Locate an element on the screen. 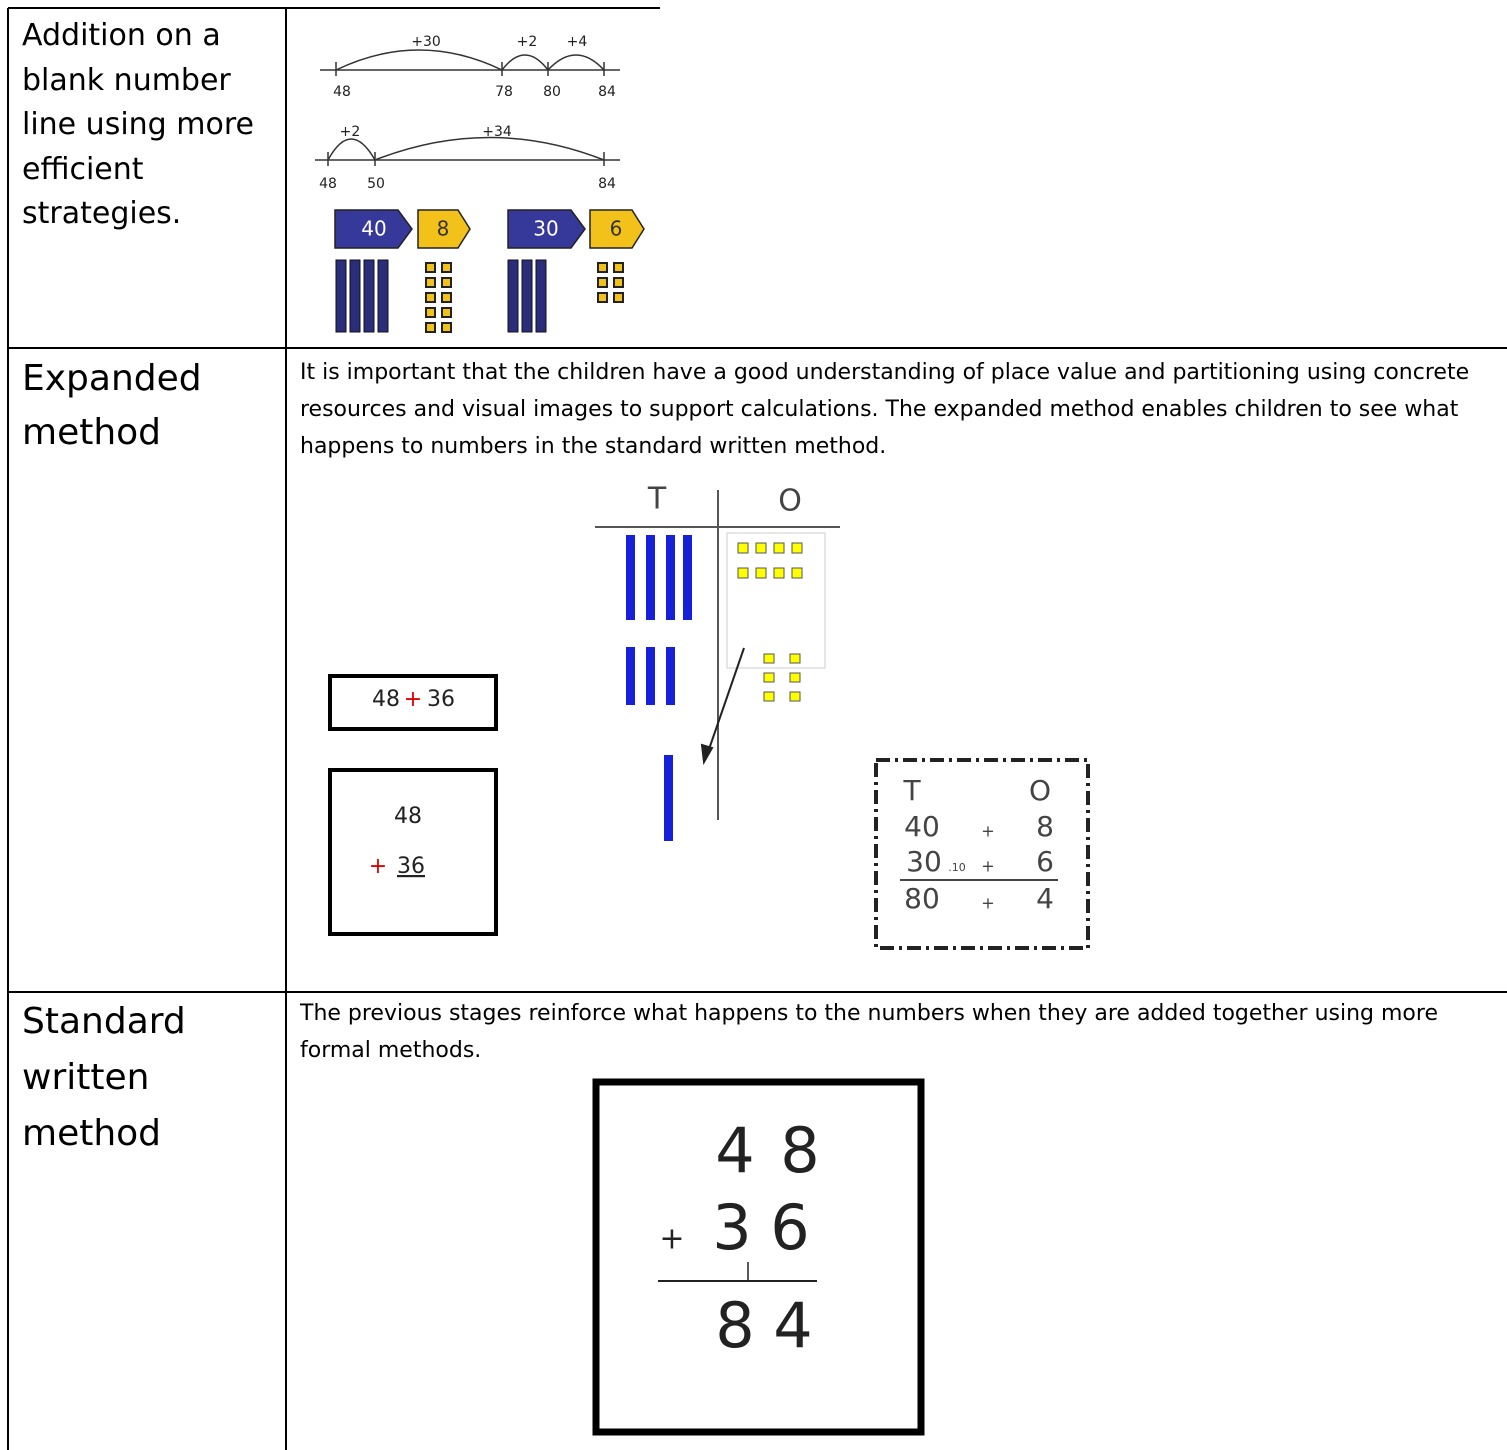  partition-cell: 8 is located at coordinates (1045, 826).